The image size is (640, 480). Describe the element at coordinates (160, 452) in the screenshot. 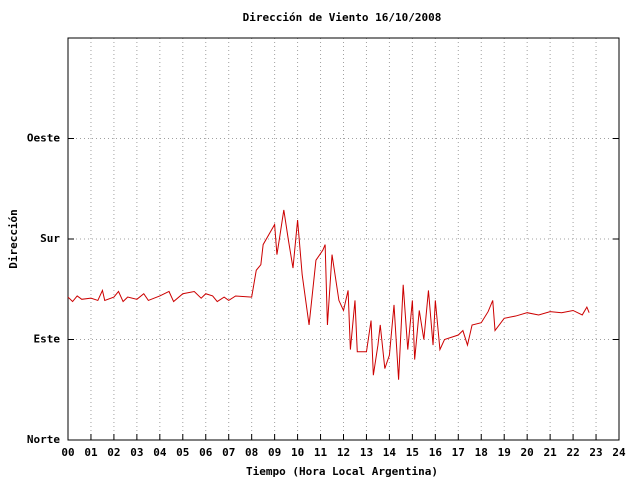

I see `x-tick-label: 04` at that location.